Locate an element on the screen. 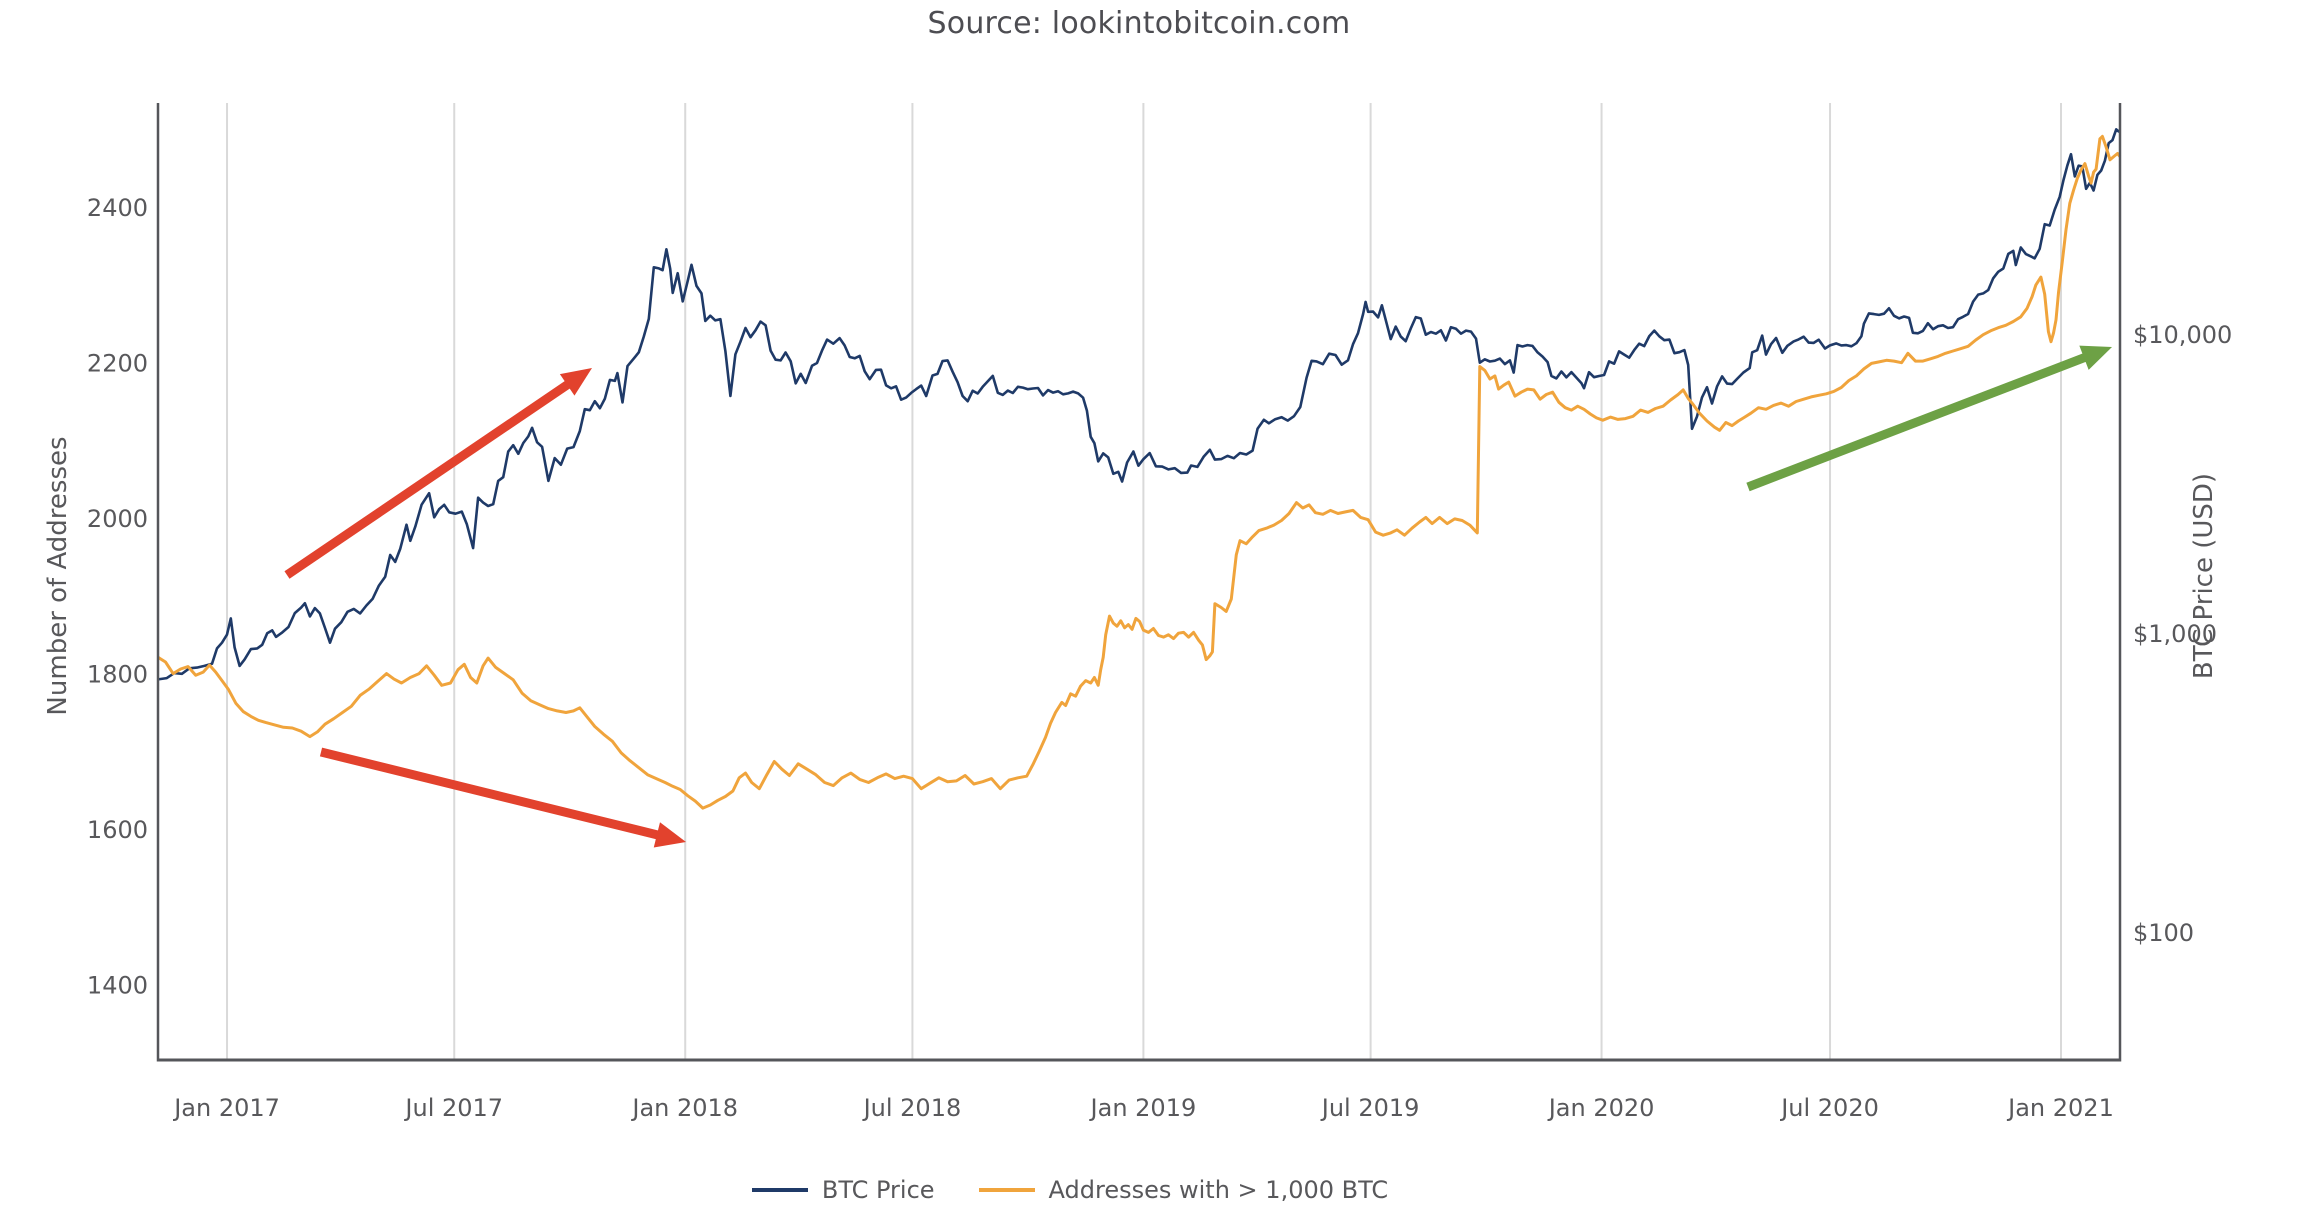 This screenshot has width=2300, height=1226. x-tick-label: Jan 2019 is located at coordinates (1143, 1108).